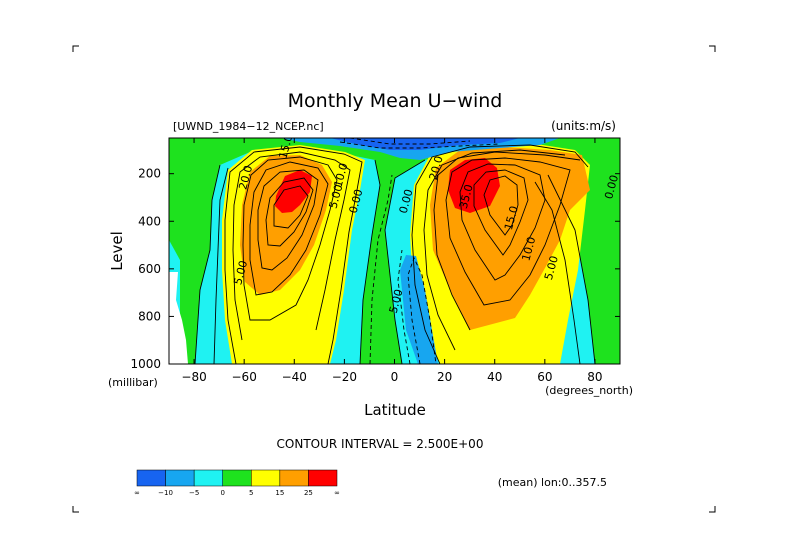  I want to click on negative-contours, so click(420, 251).